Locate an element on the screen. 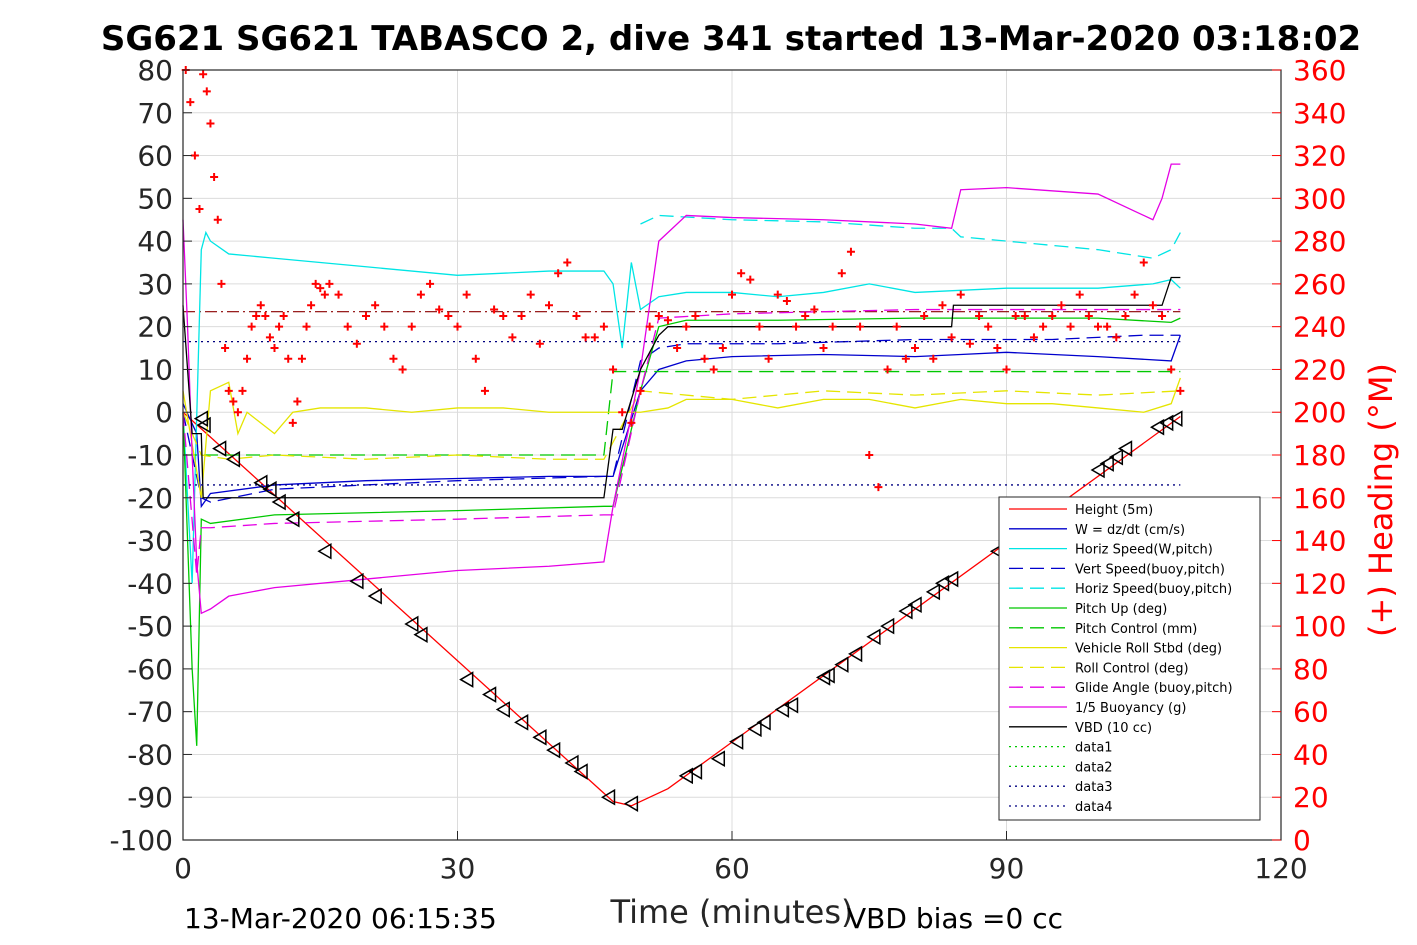 Image resolution: width=1417 pixels, height=945 pixels. right-tick-label: 220 is located at coordinates (1319, 369).